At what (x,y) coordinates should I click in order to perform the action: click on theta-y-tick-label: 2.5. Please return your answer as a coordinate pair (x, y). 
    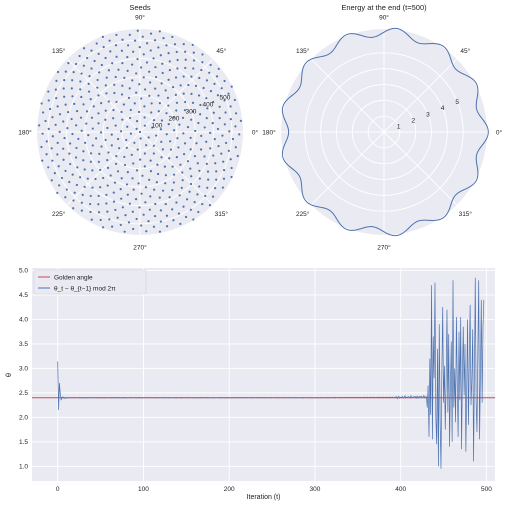
    Looking at the image, I should click on (23, 393).